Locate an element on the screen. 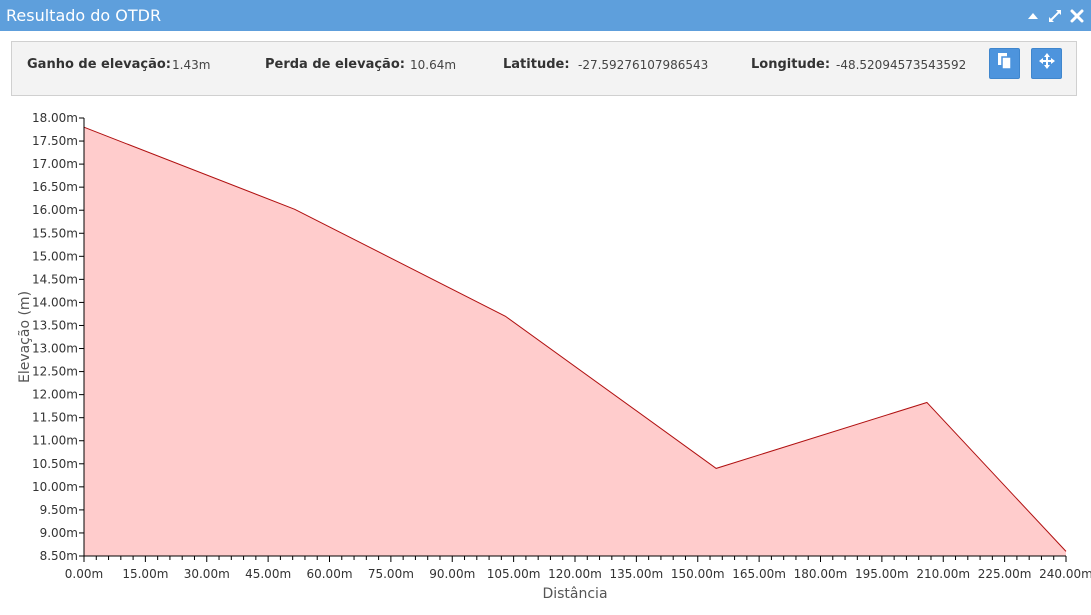  y-tick-label: 9.00m is located at coordinates (59, 533).